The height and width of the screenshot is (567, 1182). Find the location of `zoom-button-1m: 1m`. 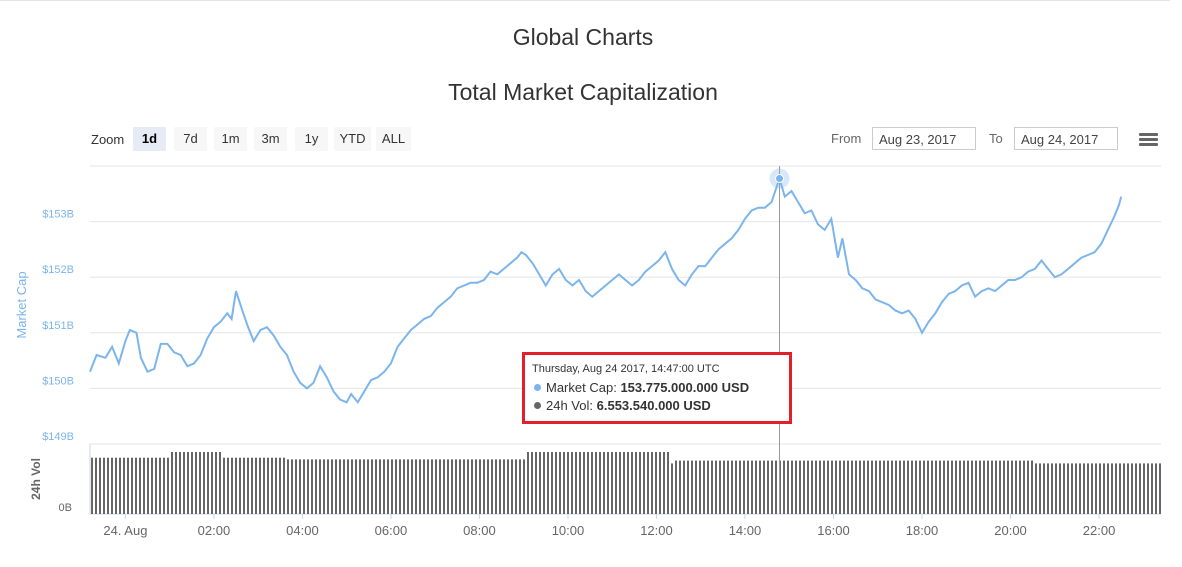

zoom-button-1m: 1m is located at coordinates (230, 139).